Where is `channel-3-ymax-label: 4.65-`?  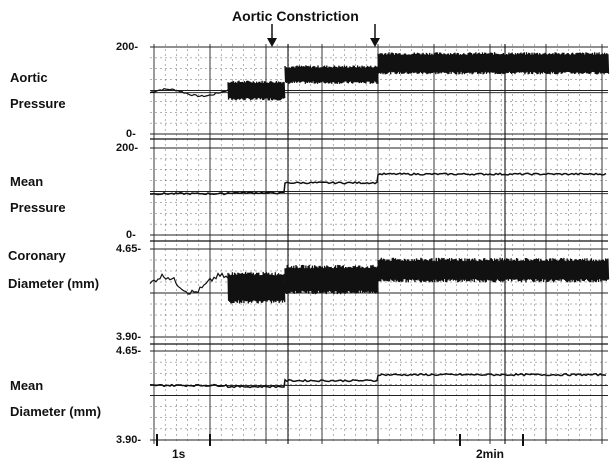 channel-3-ymax-label: 4.65- is located at coordinates (129, 249).